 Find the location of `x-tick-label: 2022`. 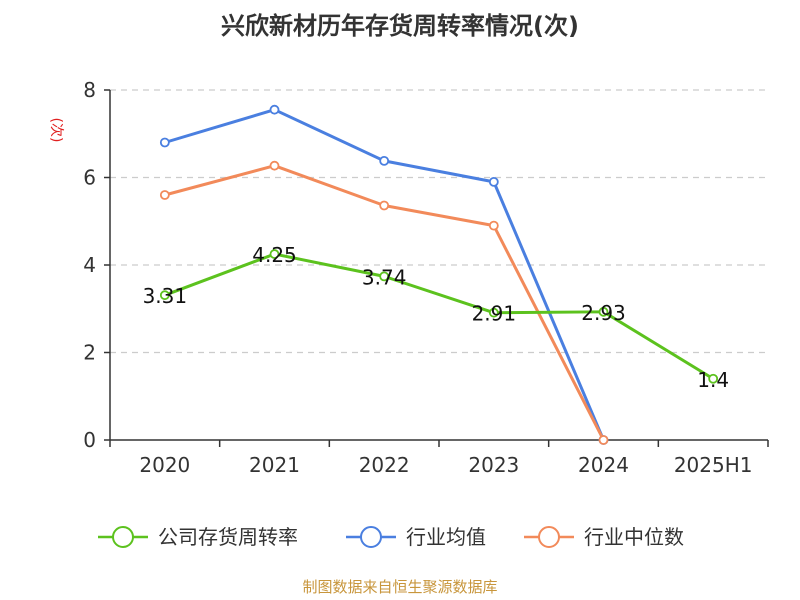

x-tick-label: 2022 is located at coordinates (384, 465).